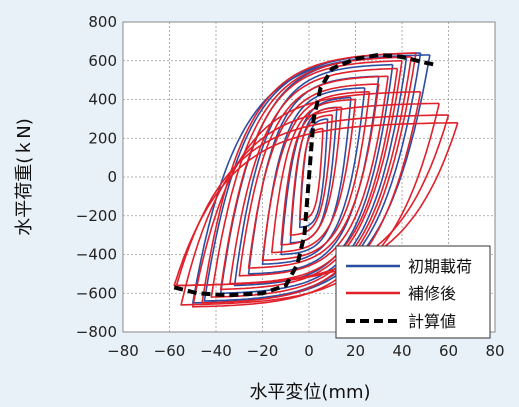  What do you see at coordinates (102, 22) in the screenshot?
I see `y-tick-label: 800` at bounding box center [102, 22].